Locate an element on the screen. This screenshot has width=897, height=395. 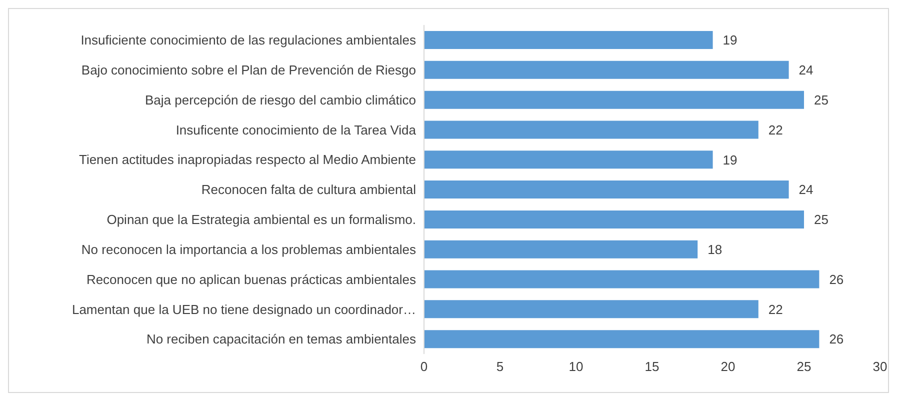
x-tick-label: 25 is located at coordinates (804, 366).